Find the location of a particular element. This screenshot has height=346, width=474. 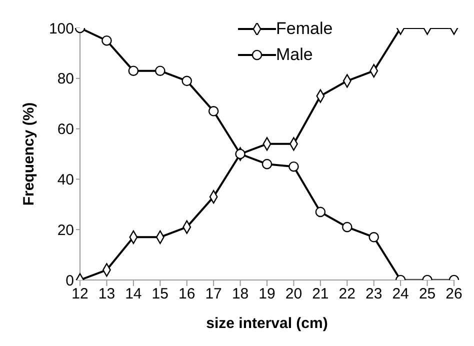

x-tick-label: 12 is located at coordinates (80, 294).